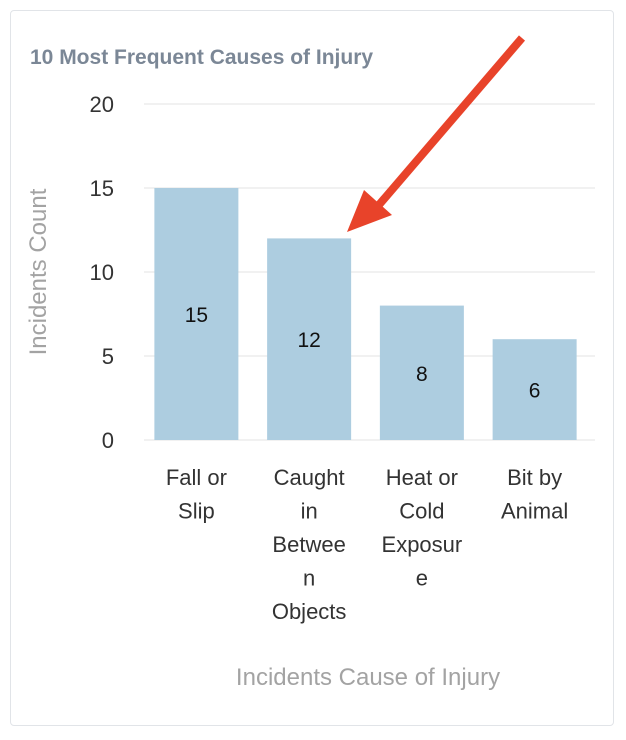 This screenshot has width=626, height=740. Describe the element at coordinates (108, 356) in the screenshot. I see `y-tick-label: 5` at that location.